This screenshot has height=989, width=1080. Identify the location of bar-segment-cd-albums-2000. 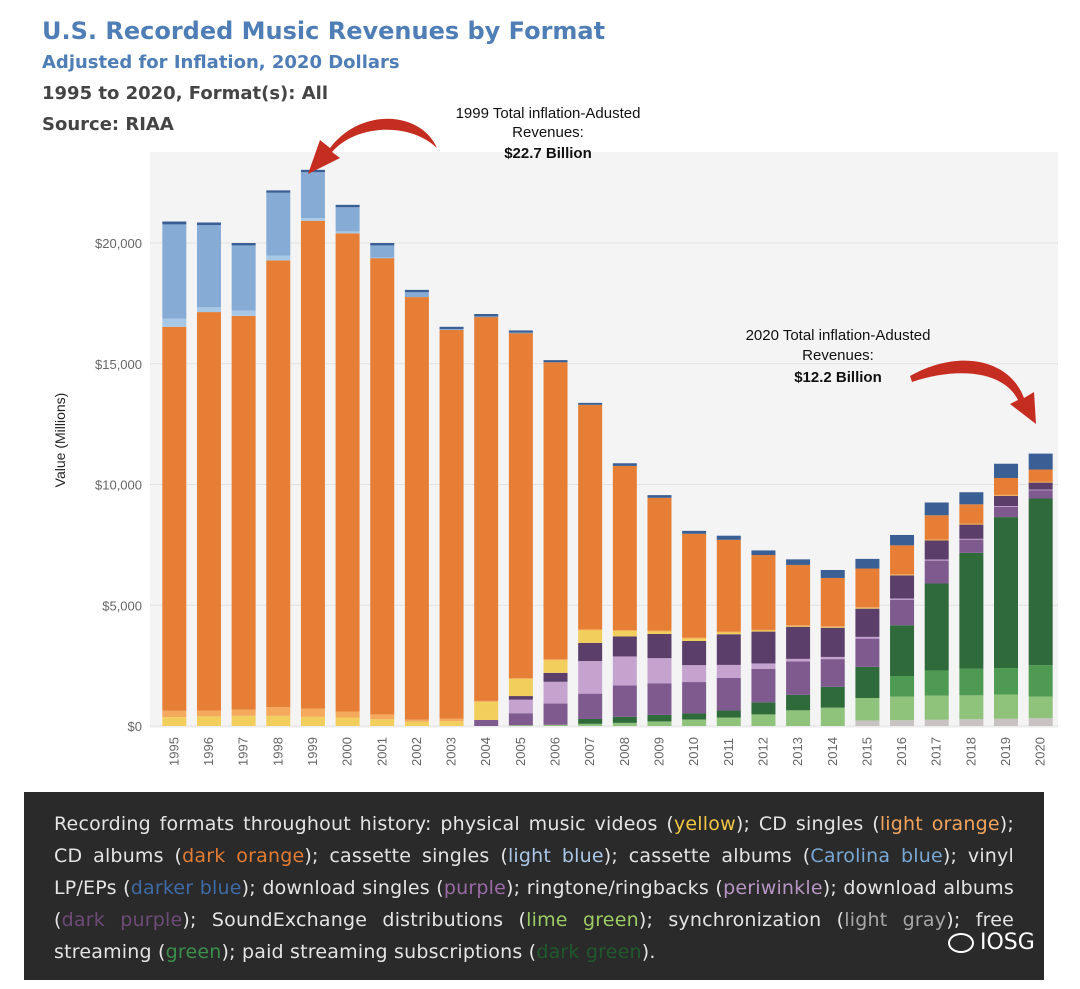
(347, 472).